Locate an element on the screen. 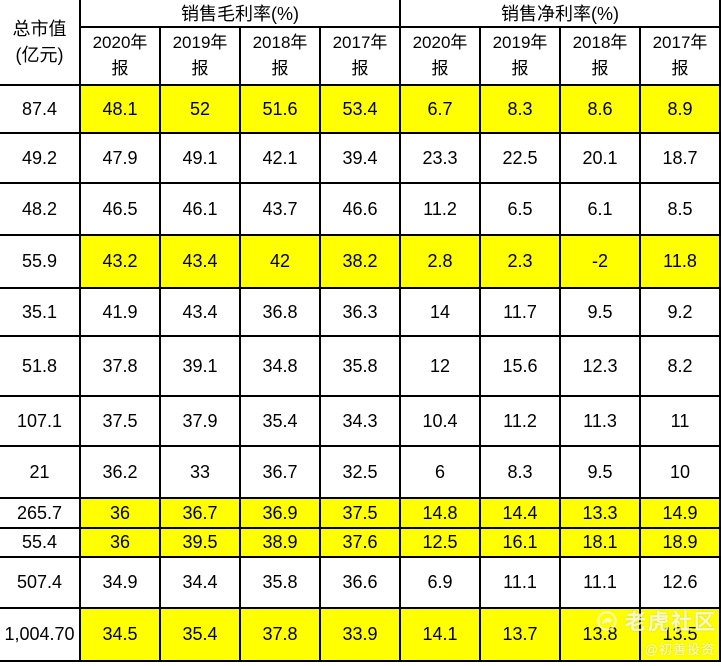 The image size is (721, 666). net-margin-cell-2019: 11.7 is located at coordinates (520, 312).